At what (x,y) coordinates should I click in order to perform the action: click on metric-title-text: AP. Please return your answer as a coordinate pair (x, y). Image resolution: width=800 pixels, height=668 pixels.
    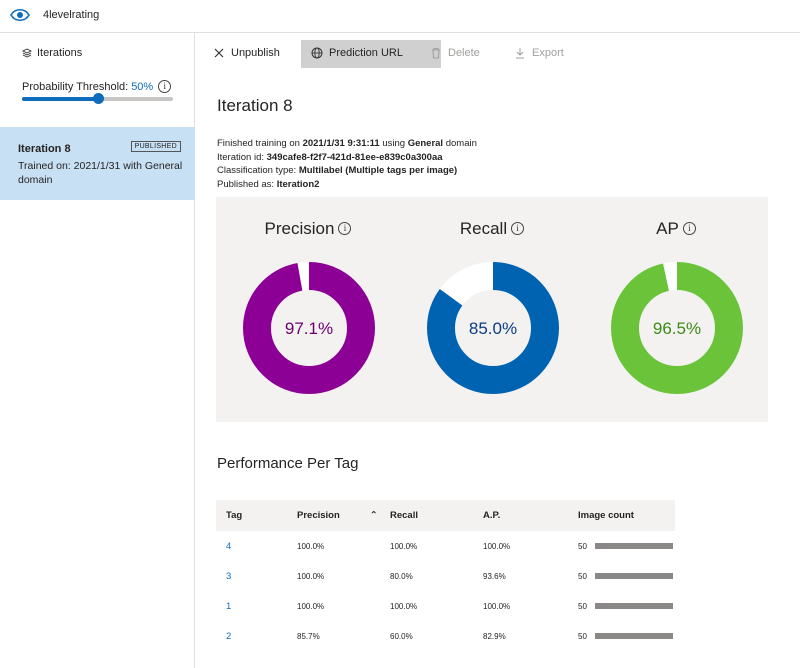
    Looking at the image, I should click on (667, 228).